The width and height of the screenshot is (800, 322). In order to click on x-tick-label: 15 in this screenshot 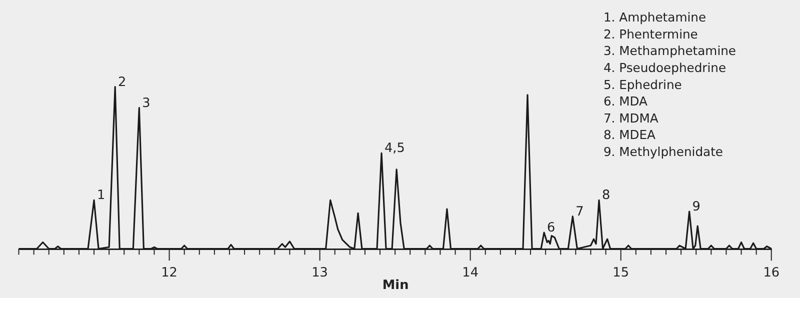, I will do `click(621, 272)`.